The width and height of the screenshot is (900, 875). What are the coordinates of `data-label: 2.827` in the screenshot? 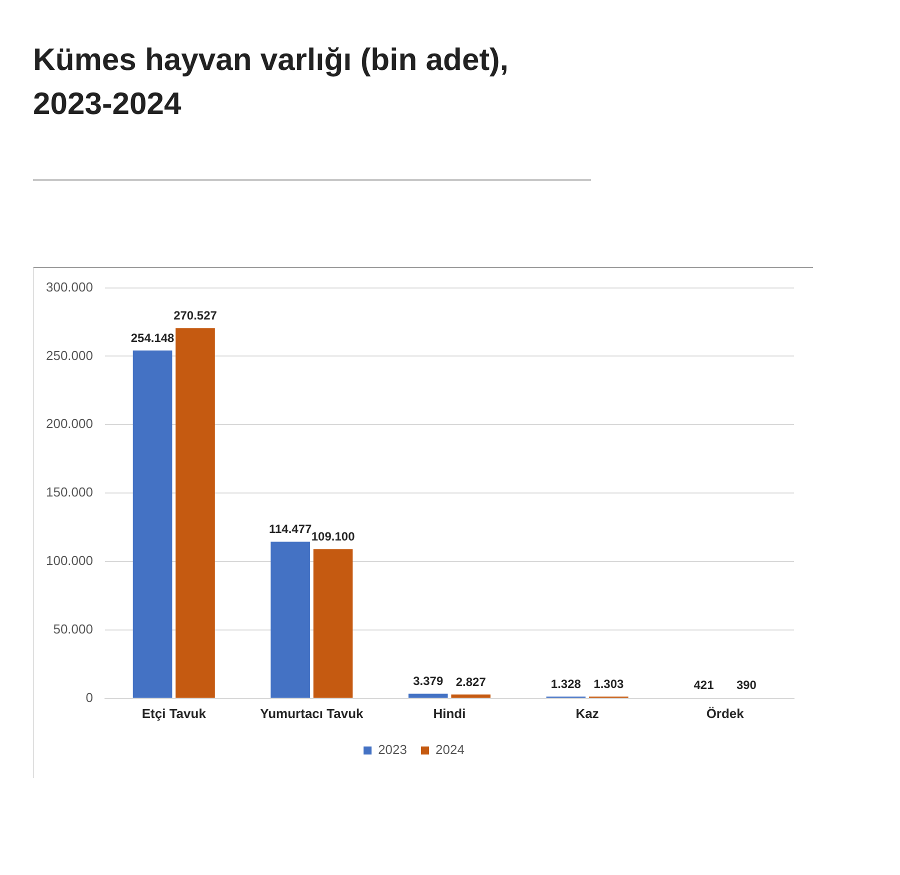 It's located at (471, 681).